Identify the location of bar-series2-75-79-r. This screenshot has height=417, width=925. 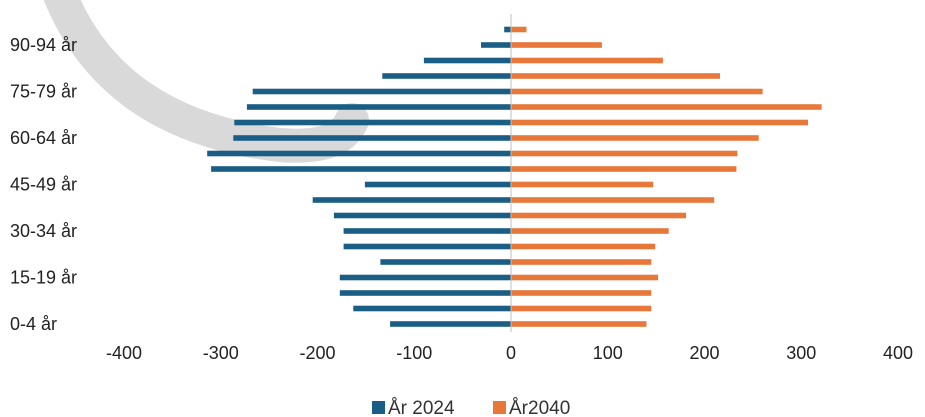
(637, 91).